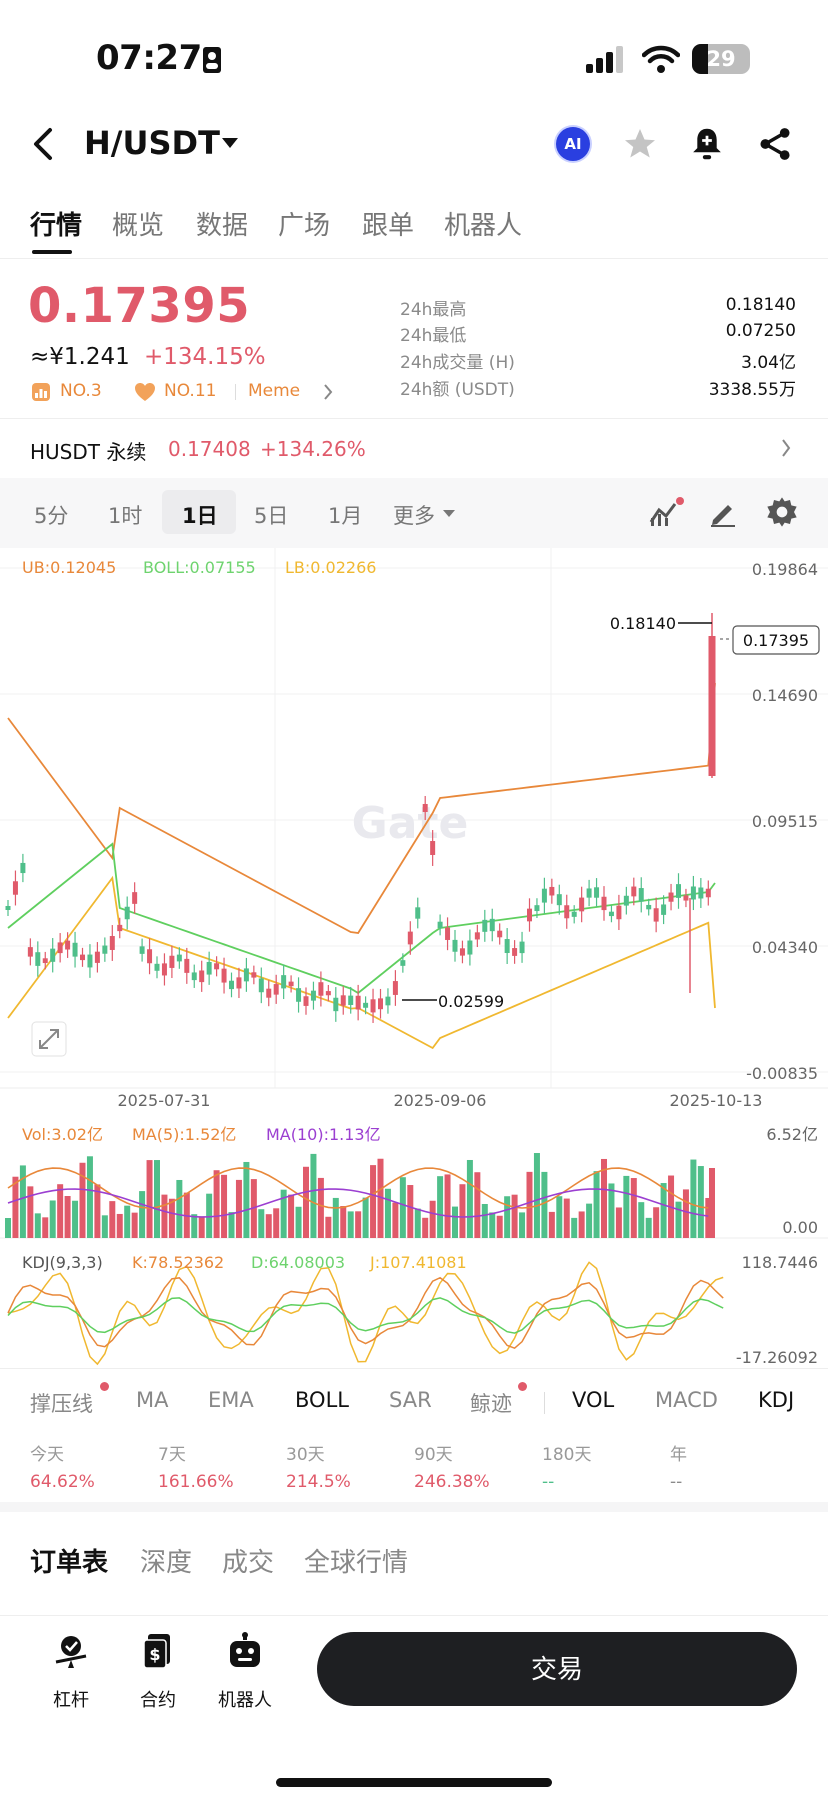 This screenshot has height=1800, width=828. What do you see at coordinates (356, 1563) in the screenshot?
I see `tab-global-market: 全球行情` at bounding box center [356, 1563].